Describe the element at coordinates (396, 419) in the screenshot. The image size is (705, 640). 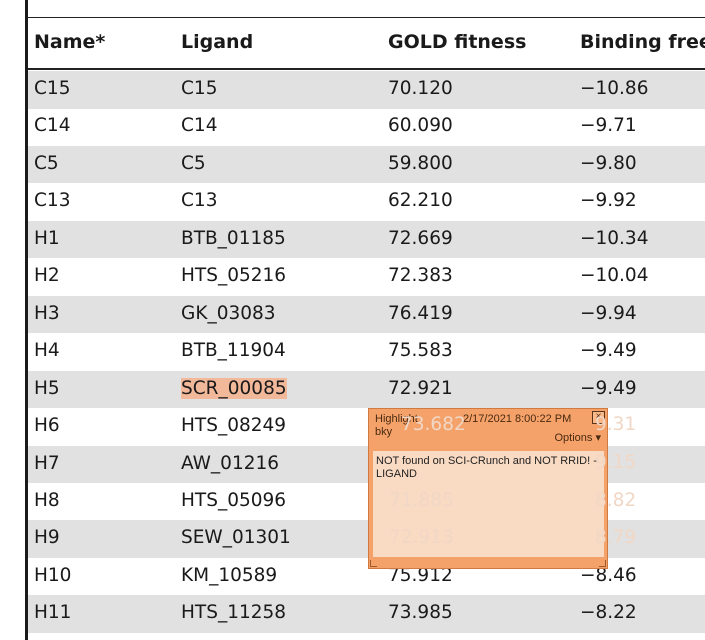
I see `note-title-label: Highlight` at that location.